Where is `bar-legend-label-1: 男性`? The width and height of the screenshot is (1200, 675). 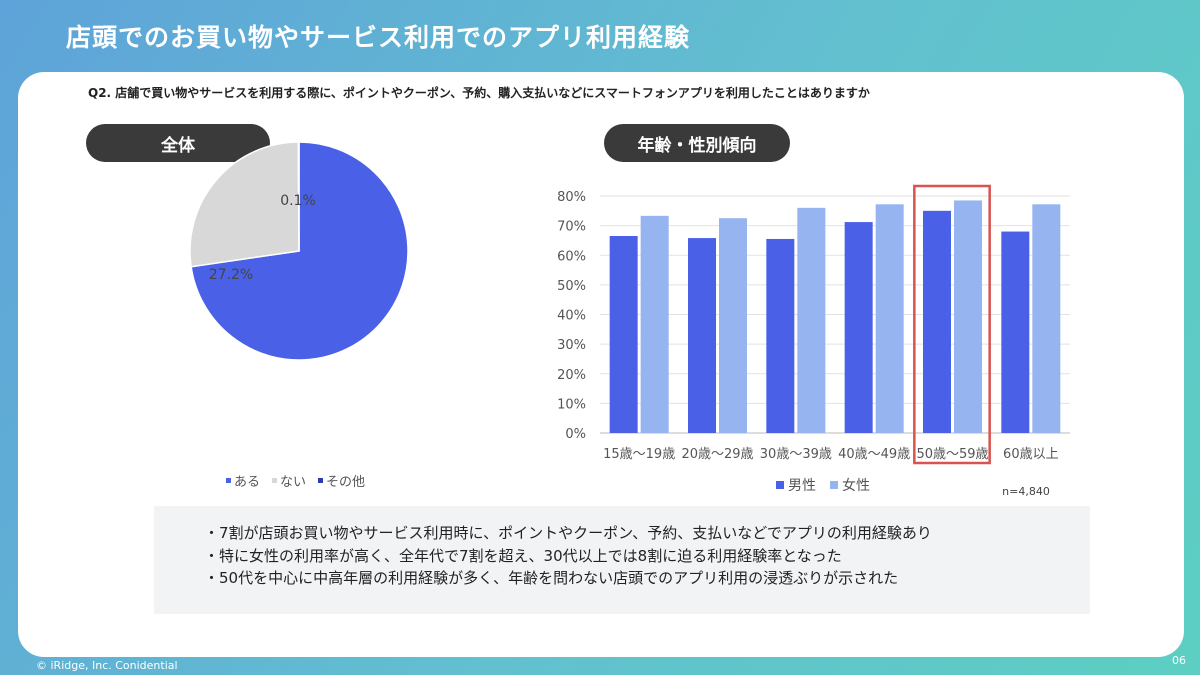 bar-legend-label-1: 男性 is located at coordinates (802, 486).